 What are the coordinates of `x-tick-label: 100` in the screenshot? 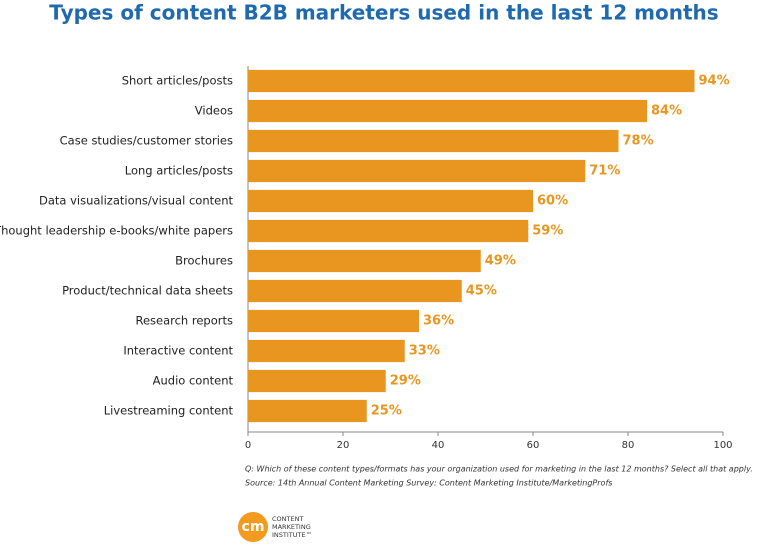 It's located at (722, 445).